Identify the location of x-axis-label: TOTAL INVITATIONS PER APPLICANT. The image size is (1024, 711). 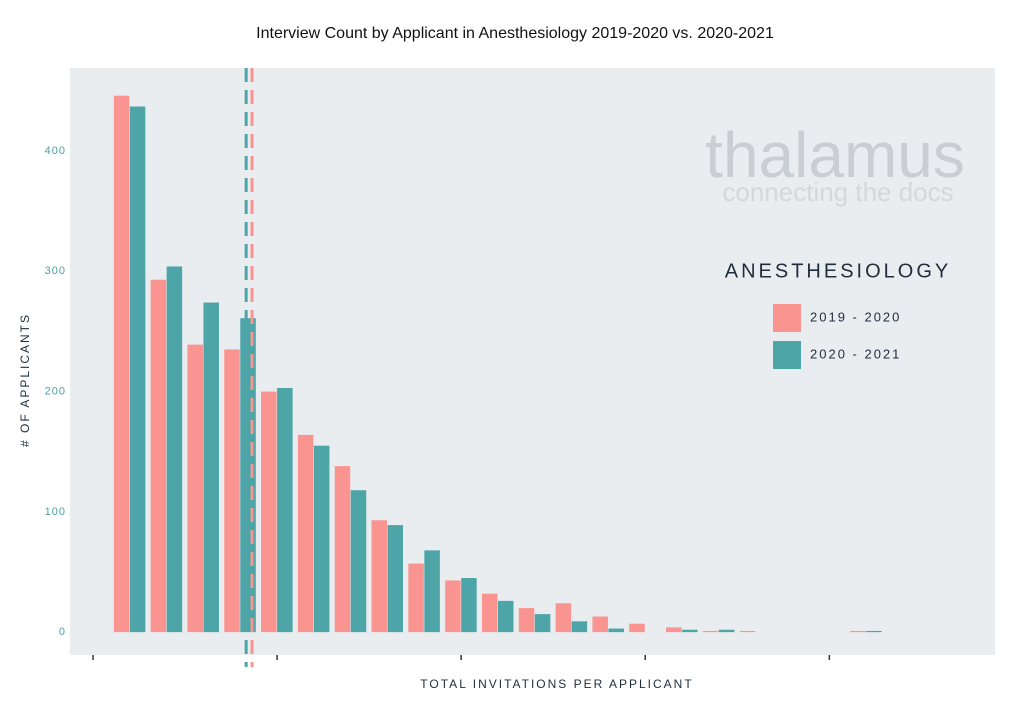
(556, 684).